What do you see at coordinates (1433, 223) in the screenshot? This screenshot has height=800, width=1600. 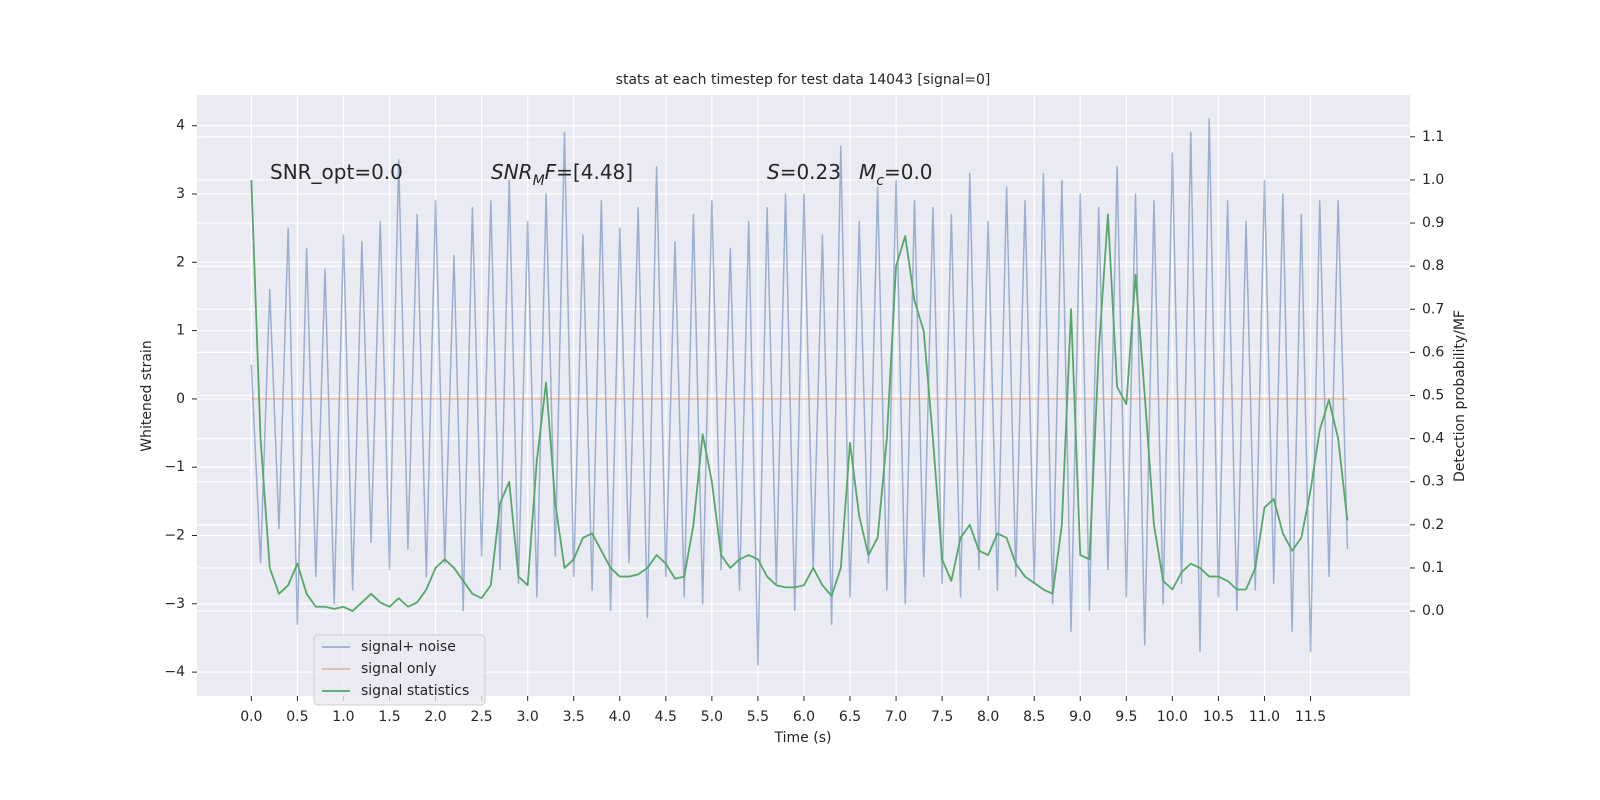 I see `y2-tick-label: 0.9` at bounding box center [1433, 223].